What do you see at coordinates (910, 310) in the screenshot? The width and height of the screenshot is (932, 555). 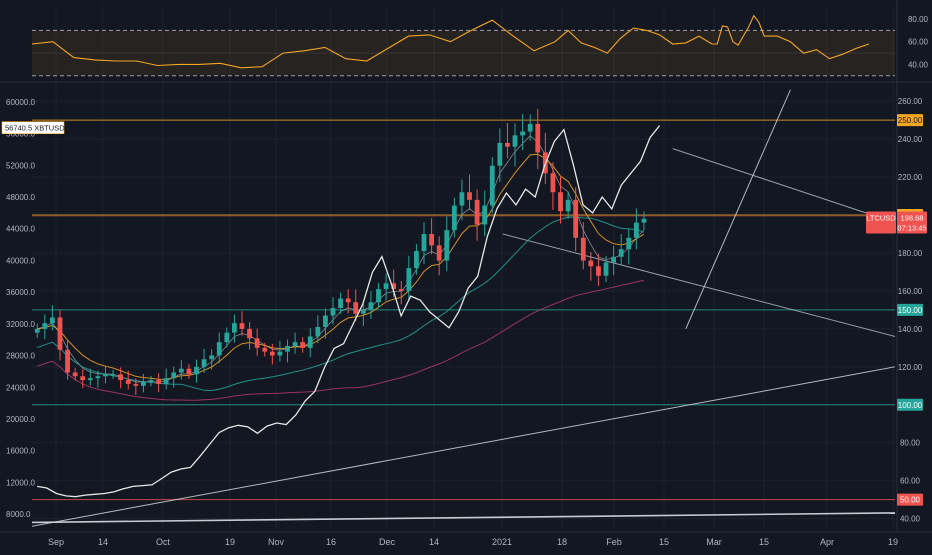 I see `level-badge-text: 150.00` at bounding box center [910, 310].